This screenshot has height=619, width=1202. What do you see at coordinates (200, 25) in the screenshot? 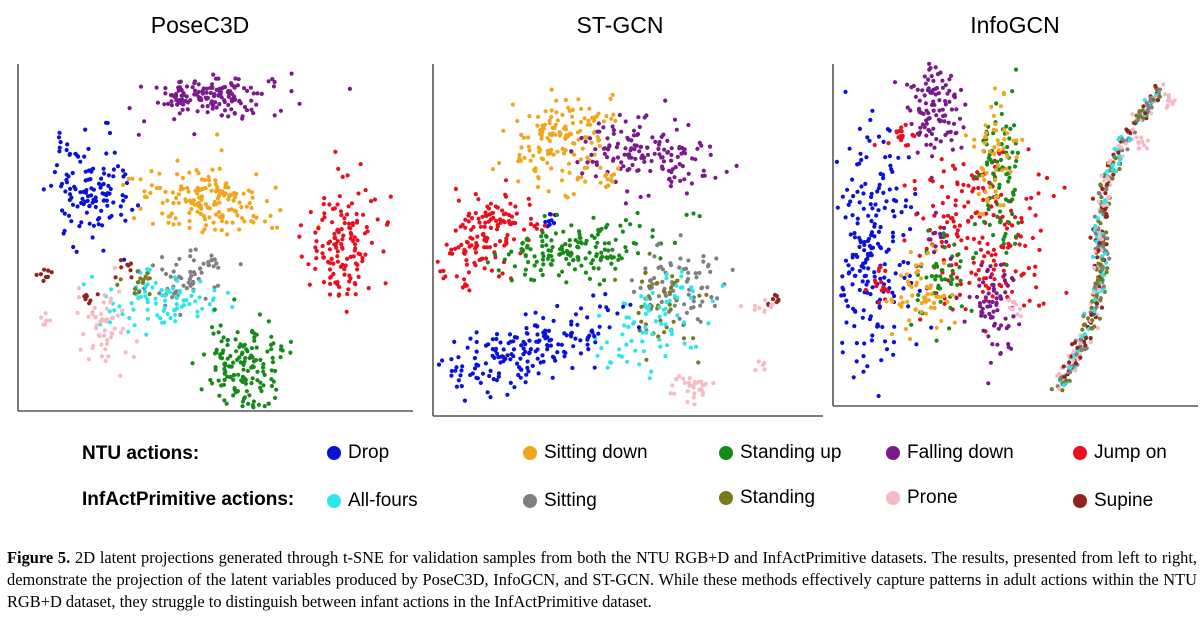
I see `panel-title-posec3d: PoseC3D` at bounding box center [200, 25].